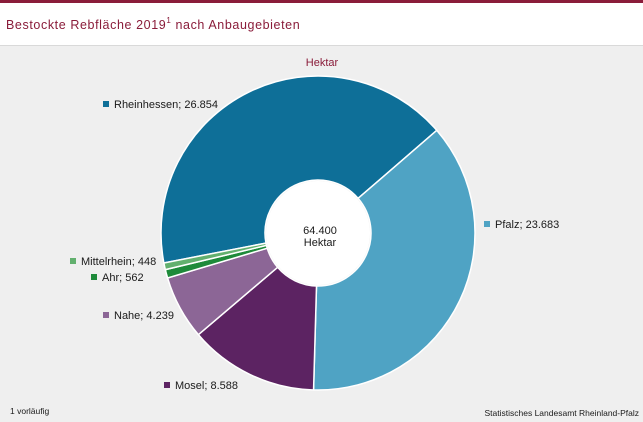  Describe the element at coordinates (321, 1) in the screenshot. I see `top-rule` at that location.